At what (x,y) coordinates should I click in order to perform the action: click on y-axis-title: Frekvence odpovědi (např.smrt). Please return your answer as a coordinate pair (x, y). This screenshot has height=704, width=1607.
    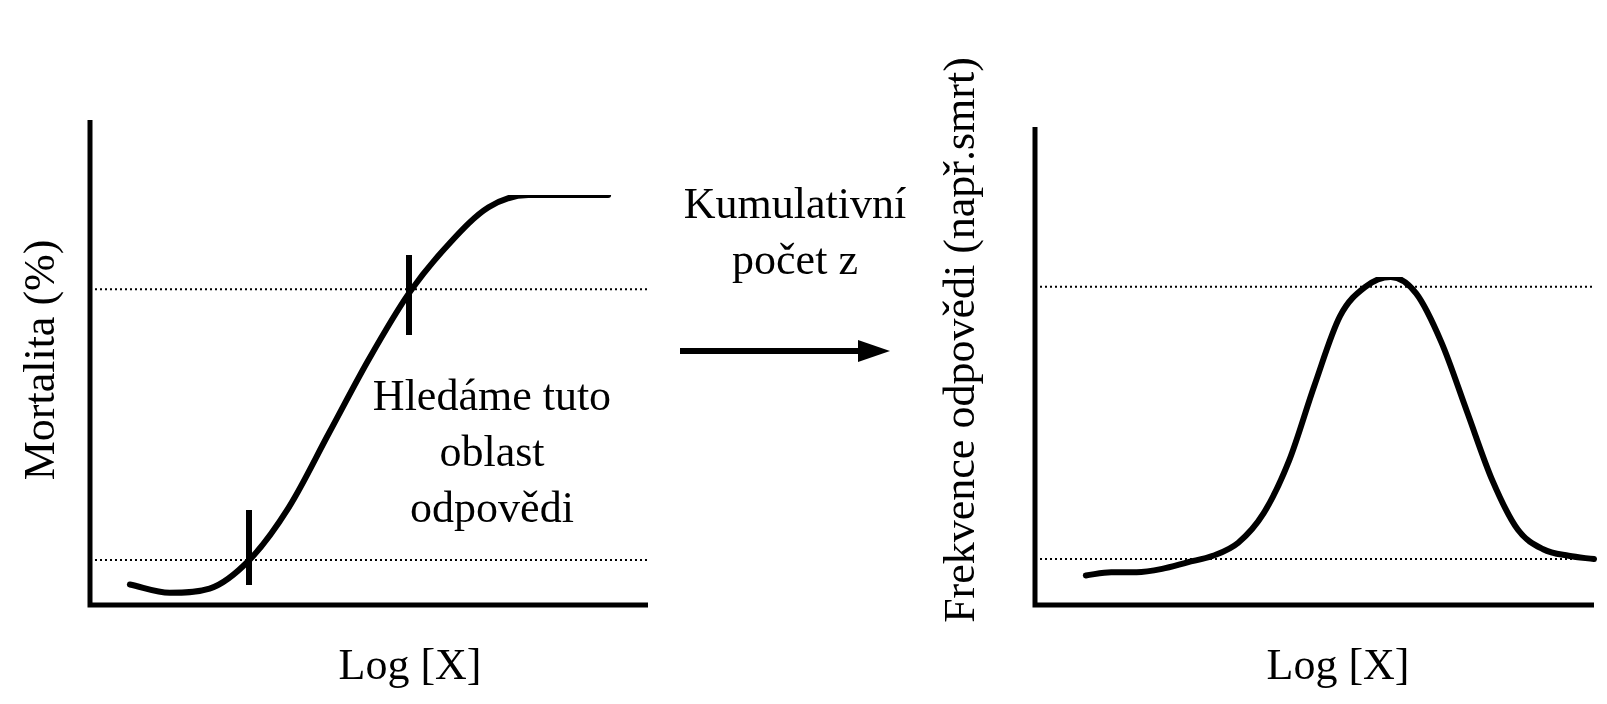
    Looking at the image, I should click on (959, 340).